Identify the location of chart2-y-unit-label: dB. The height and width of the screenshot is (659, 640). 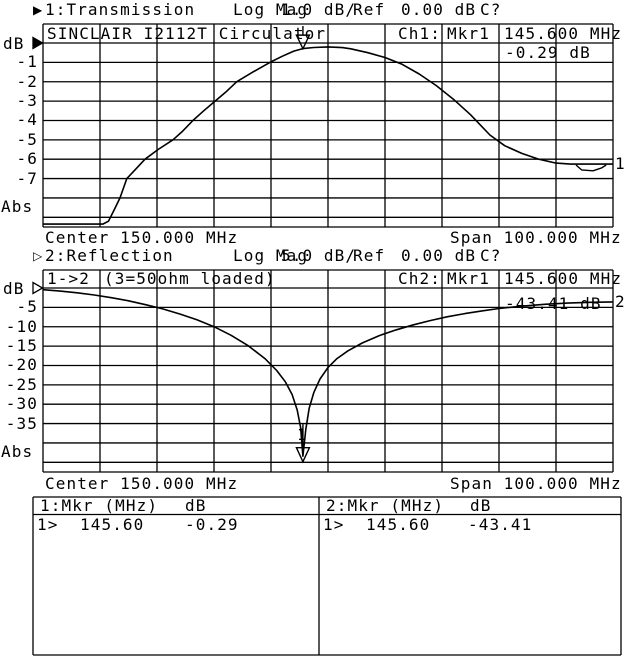
(14, 288).